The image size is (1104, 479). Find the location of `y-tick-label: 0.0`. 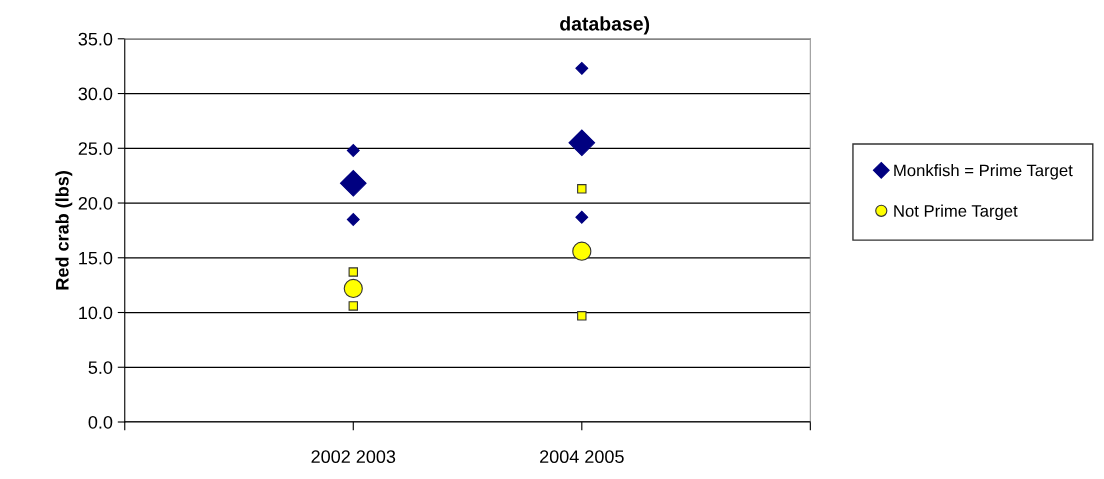

y-tick-label: 0.0 is located at coordinates (100, 422).